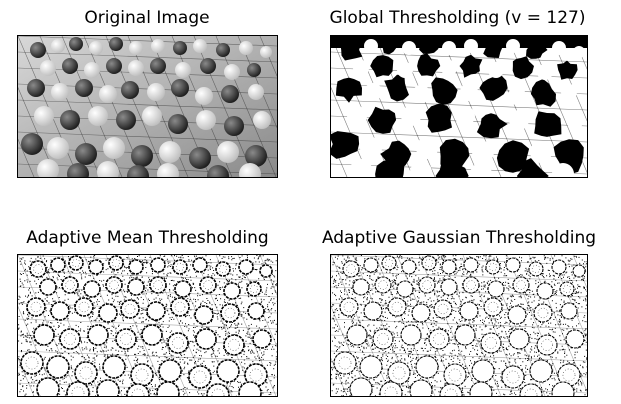 The height and width of the screenshot is (404, 621). What do you see at coordinates (457, 18) in the screenshot?
I see `title-global: Global Thresholding (v = 127)` at bounding box center [457, 18].